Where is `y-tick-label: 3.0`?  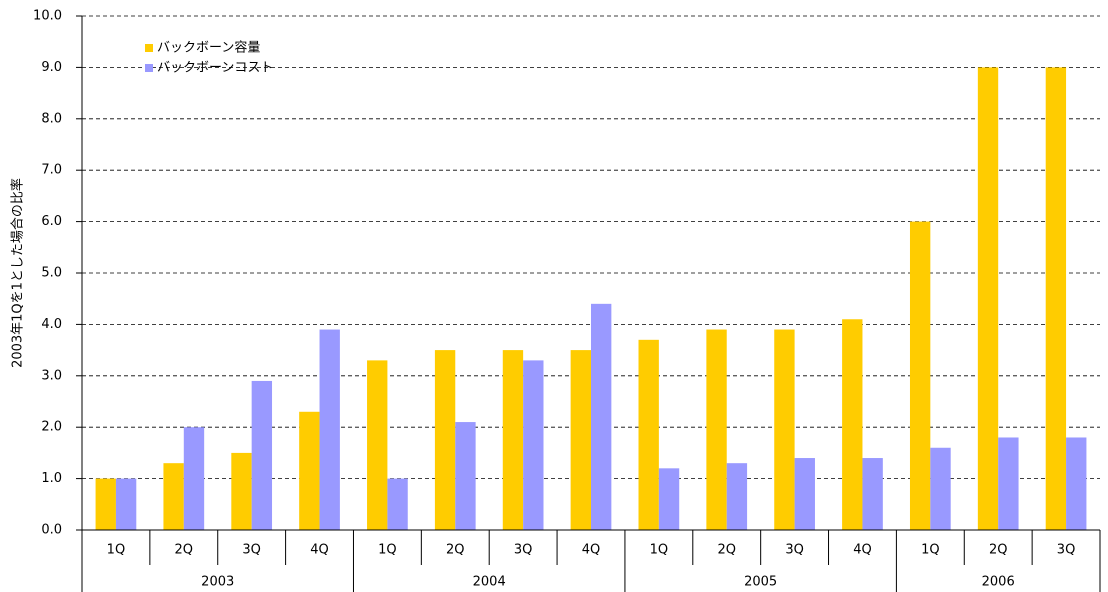
y-tick-label: 3.0 is located at coordinates (51, 375).